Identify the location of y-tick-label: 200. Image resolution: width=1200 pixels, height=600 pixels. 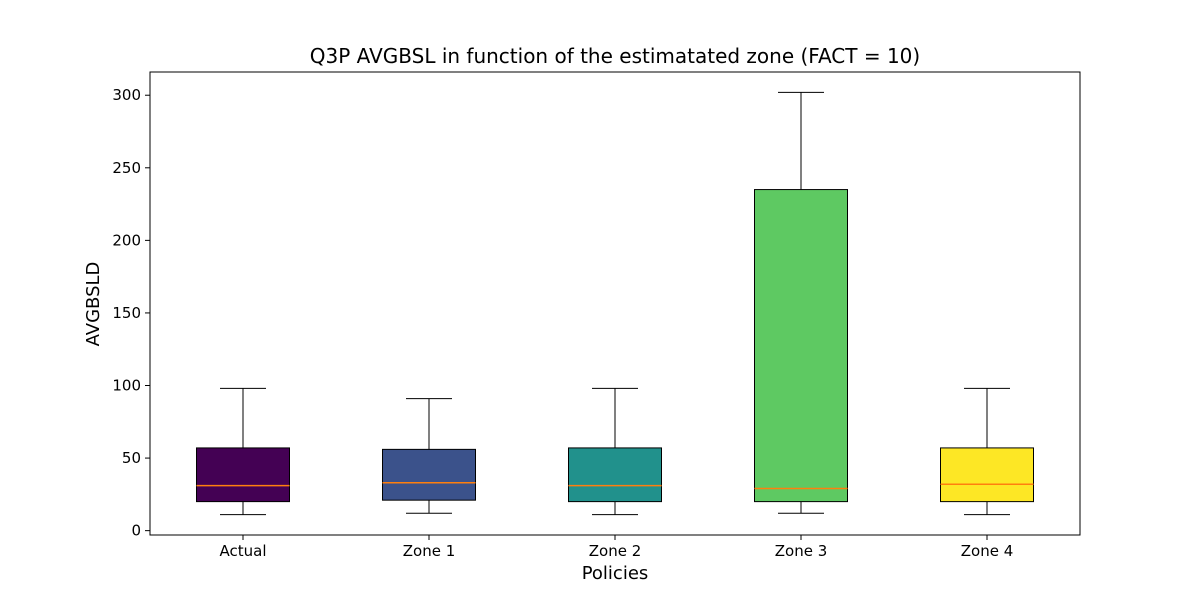
(126, 240).